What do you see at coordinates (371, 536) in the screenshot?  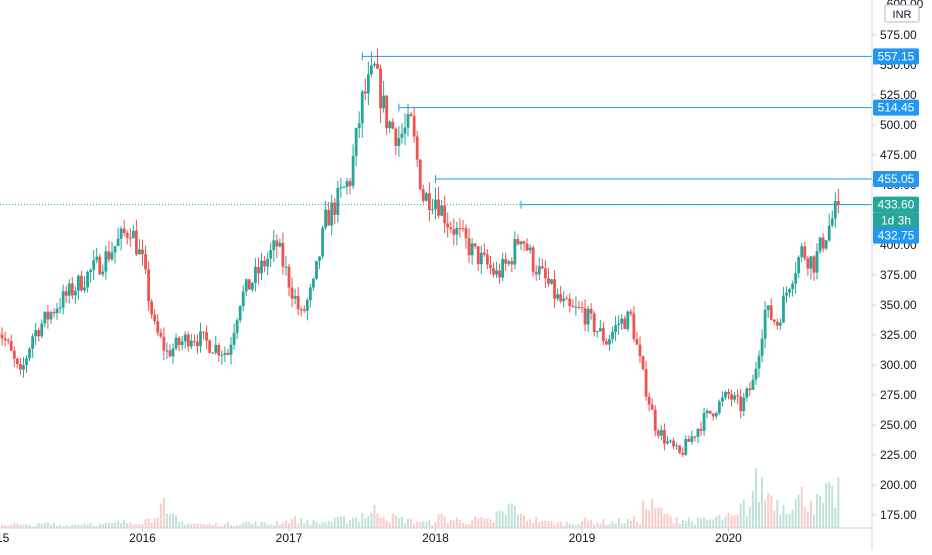 I see `time-axis: 201520162017201820192020` at bounding box center [371, 536].